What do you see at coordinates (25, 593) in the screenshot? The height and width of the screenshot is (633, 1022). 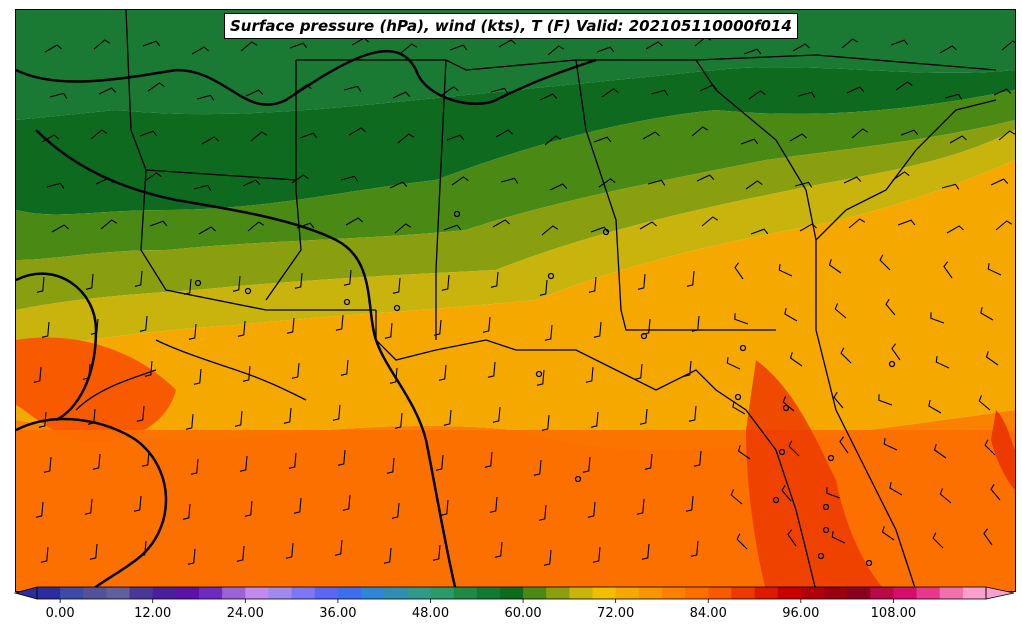 I see `colorbar-extend-low` at bounding box center [25, 593].